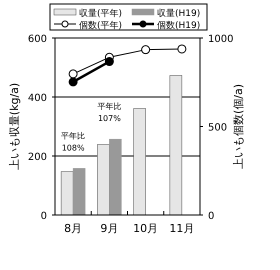 The image size is (280, 270). Describe the element at coordinates (178, 13) in the screenshot. I see `legend-label: 収量(H19)` at that location.